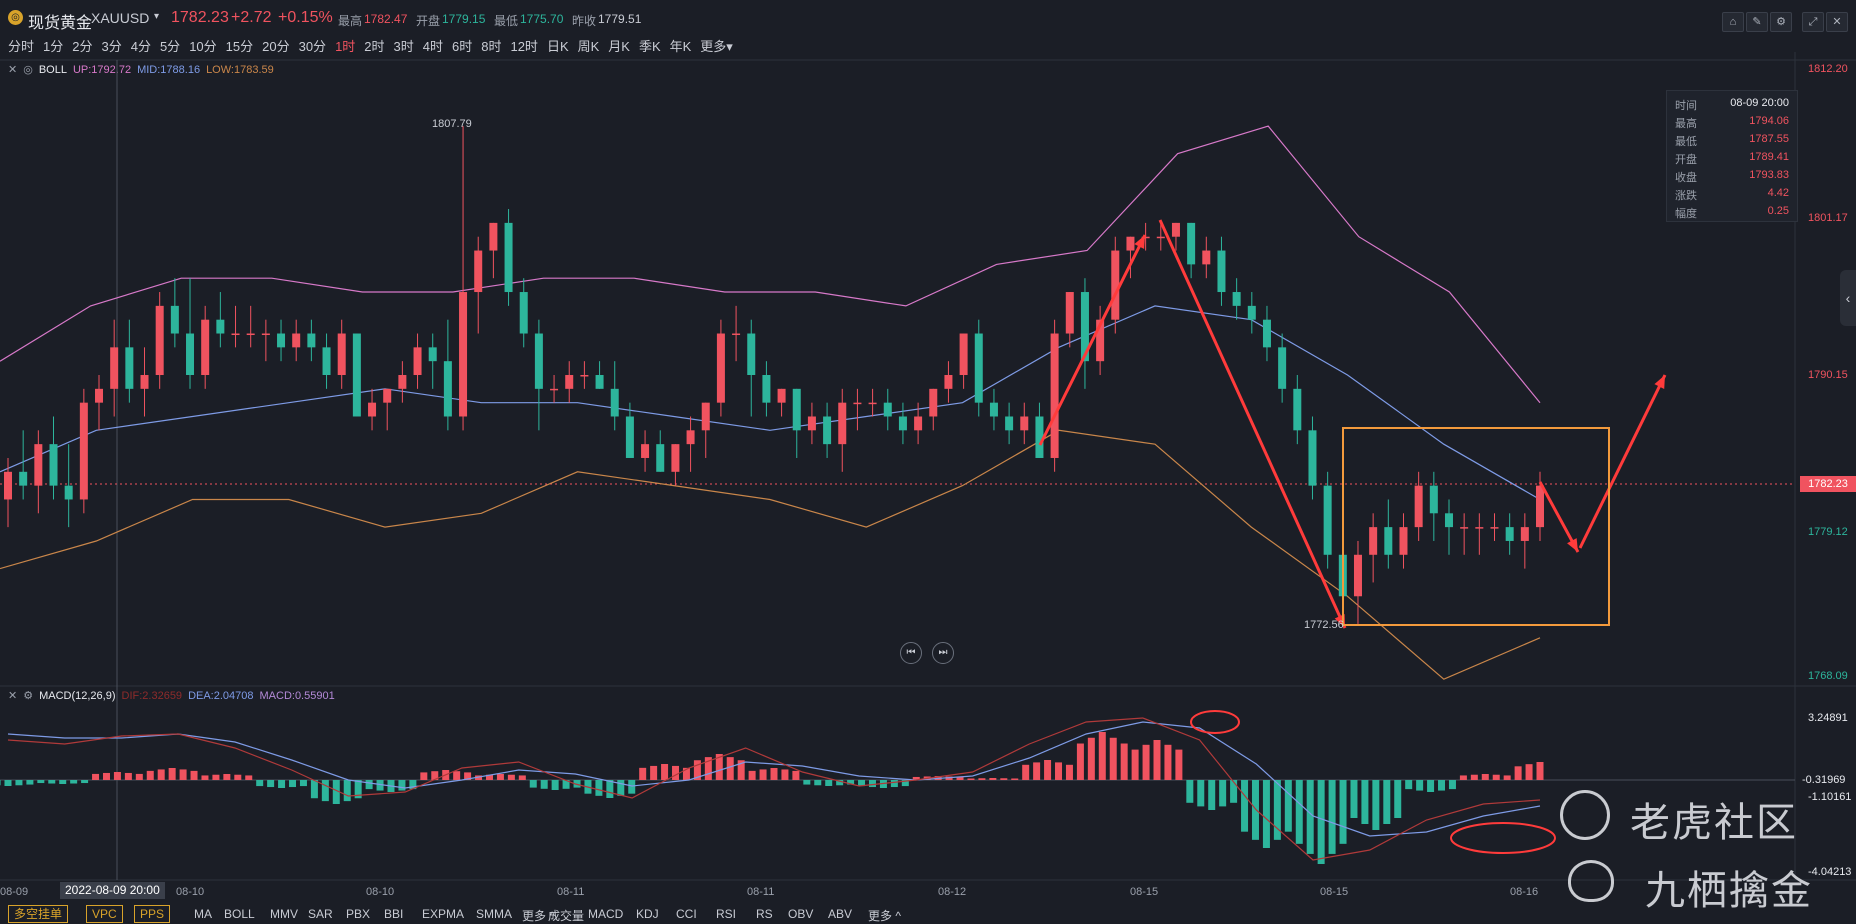 This screenshot has height=924, width=1856. I want to click on sub-indicator-tab: ABV, so click(840, 914).